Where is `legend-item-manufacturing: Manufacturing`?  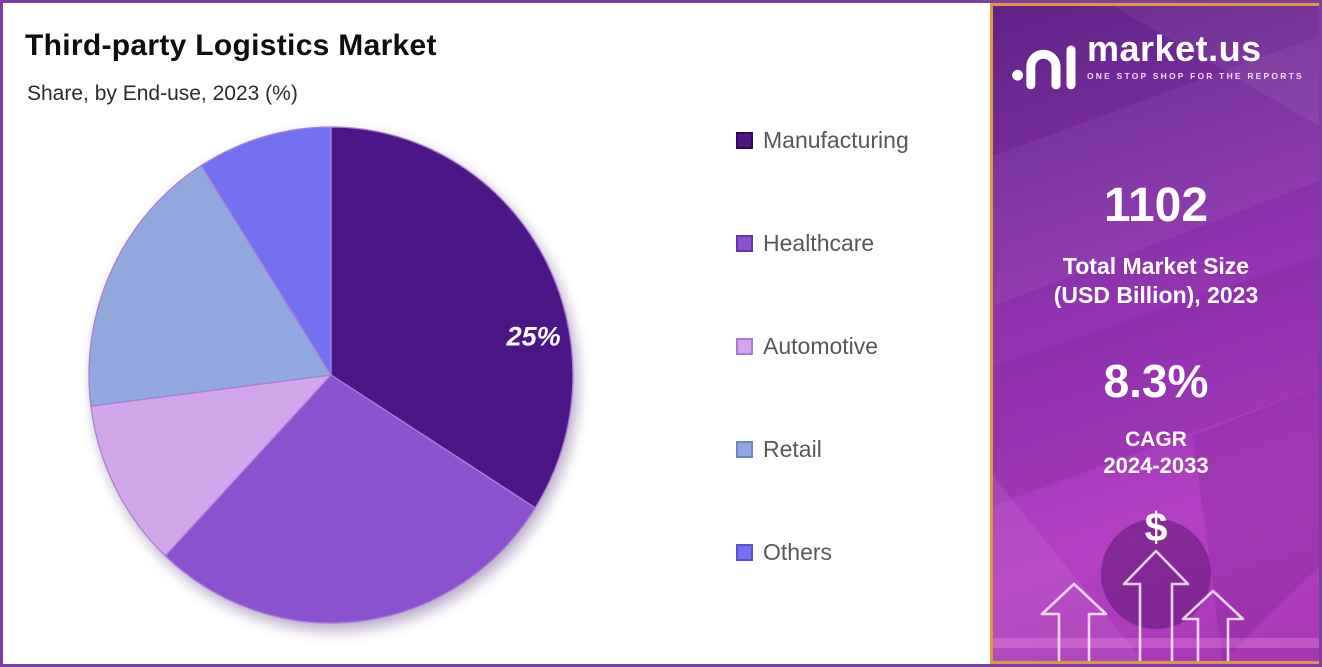 legend-item-manufacturing: Manufacturing is located at coordinates (822, 140).